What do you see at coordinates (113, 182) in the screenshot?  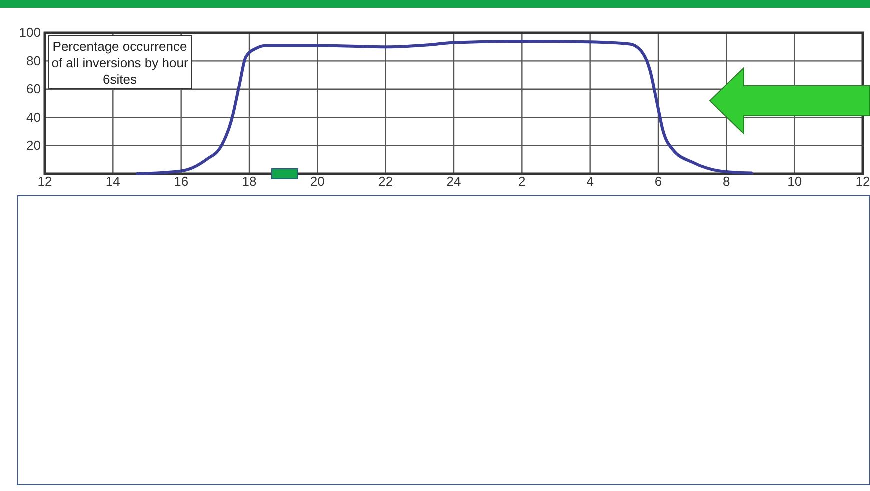 I see `x-tick-label: 14` at bounding box center [113, 182].